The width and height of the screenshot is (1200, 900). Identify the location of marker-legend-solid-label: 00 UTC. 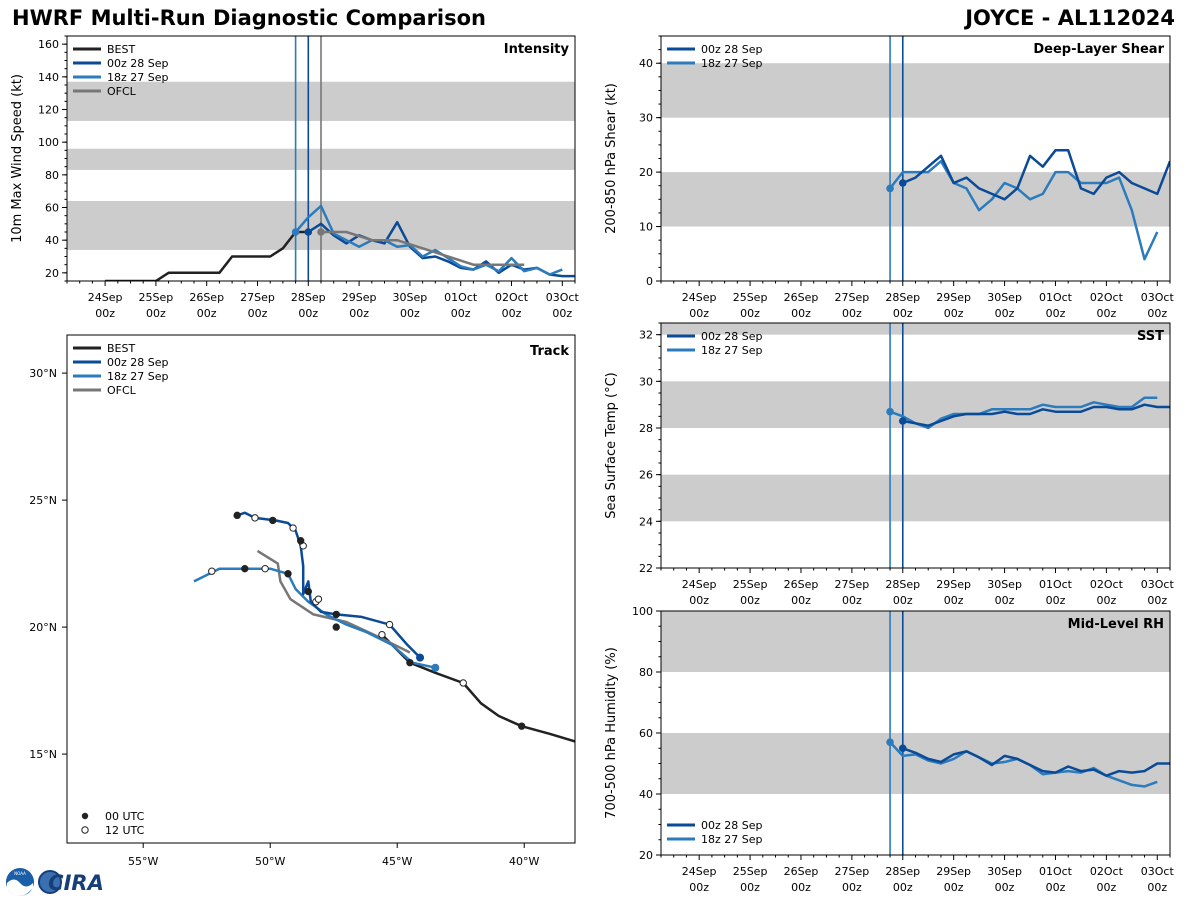
(125, 816).